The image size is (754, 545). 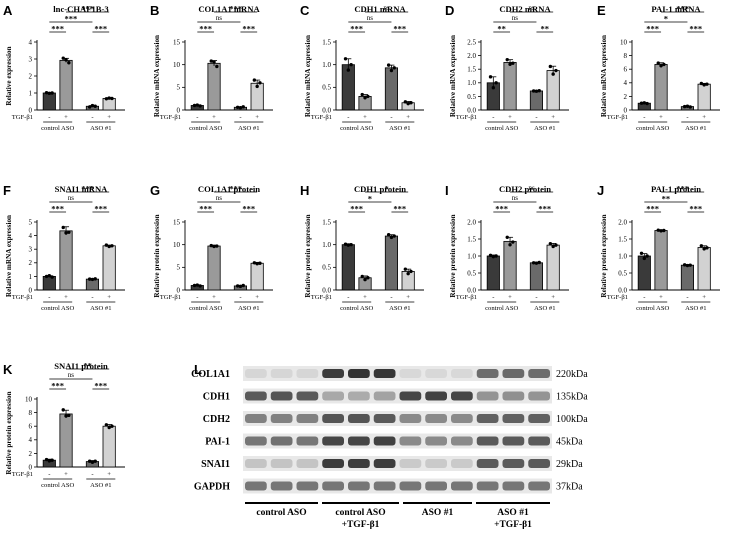 What do you see at coordinates (9, 256) in the screenshot?
I see `y-axis-label: Relative mRNA expression` at bounding box center [9, 256].